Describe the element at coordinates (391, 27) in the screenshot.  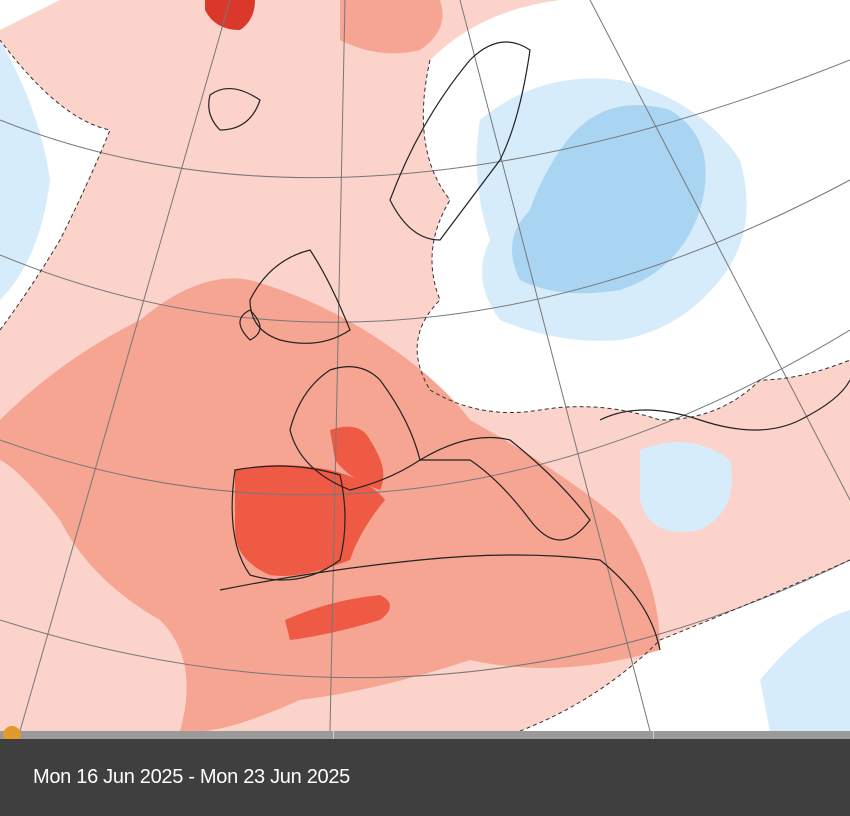
I see `warm-region-north-atlantic` at that location.